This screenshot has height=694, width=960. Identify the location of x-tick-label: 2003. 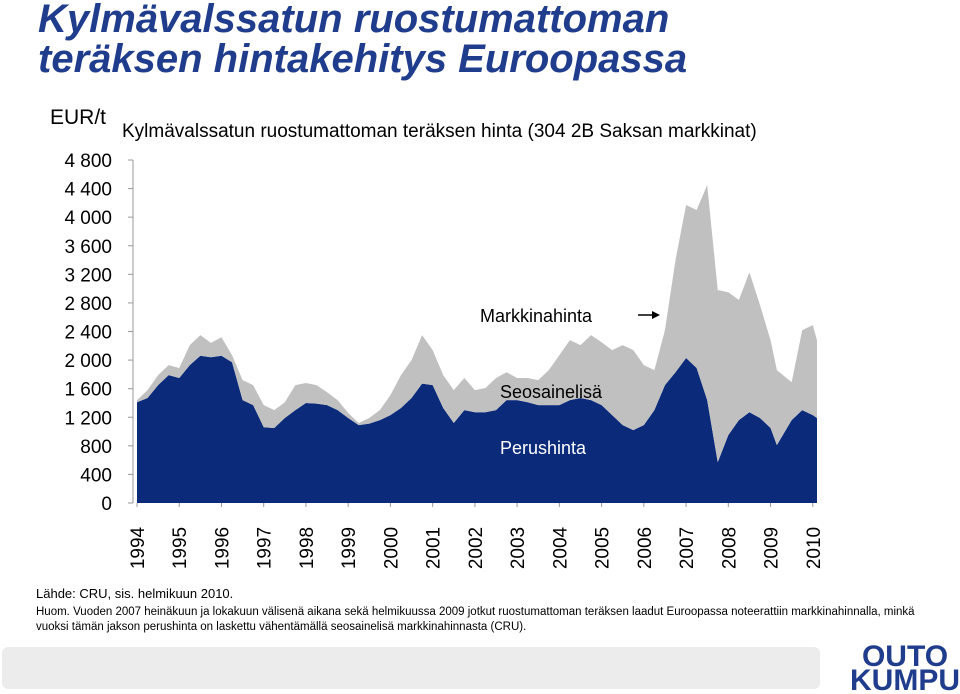
(518, 548).